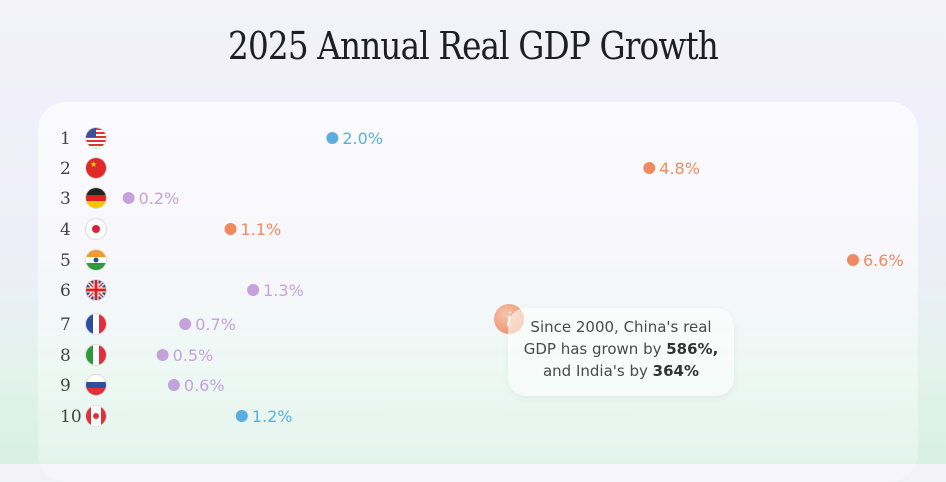 This screenshot has width=946, height=482. I want to click on note-line-3: and India's by 364%, so click(621, 371).